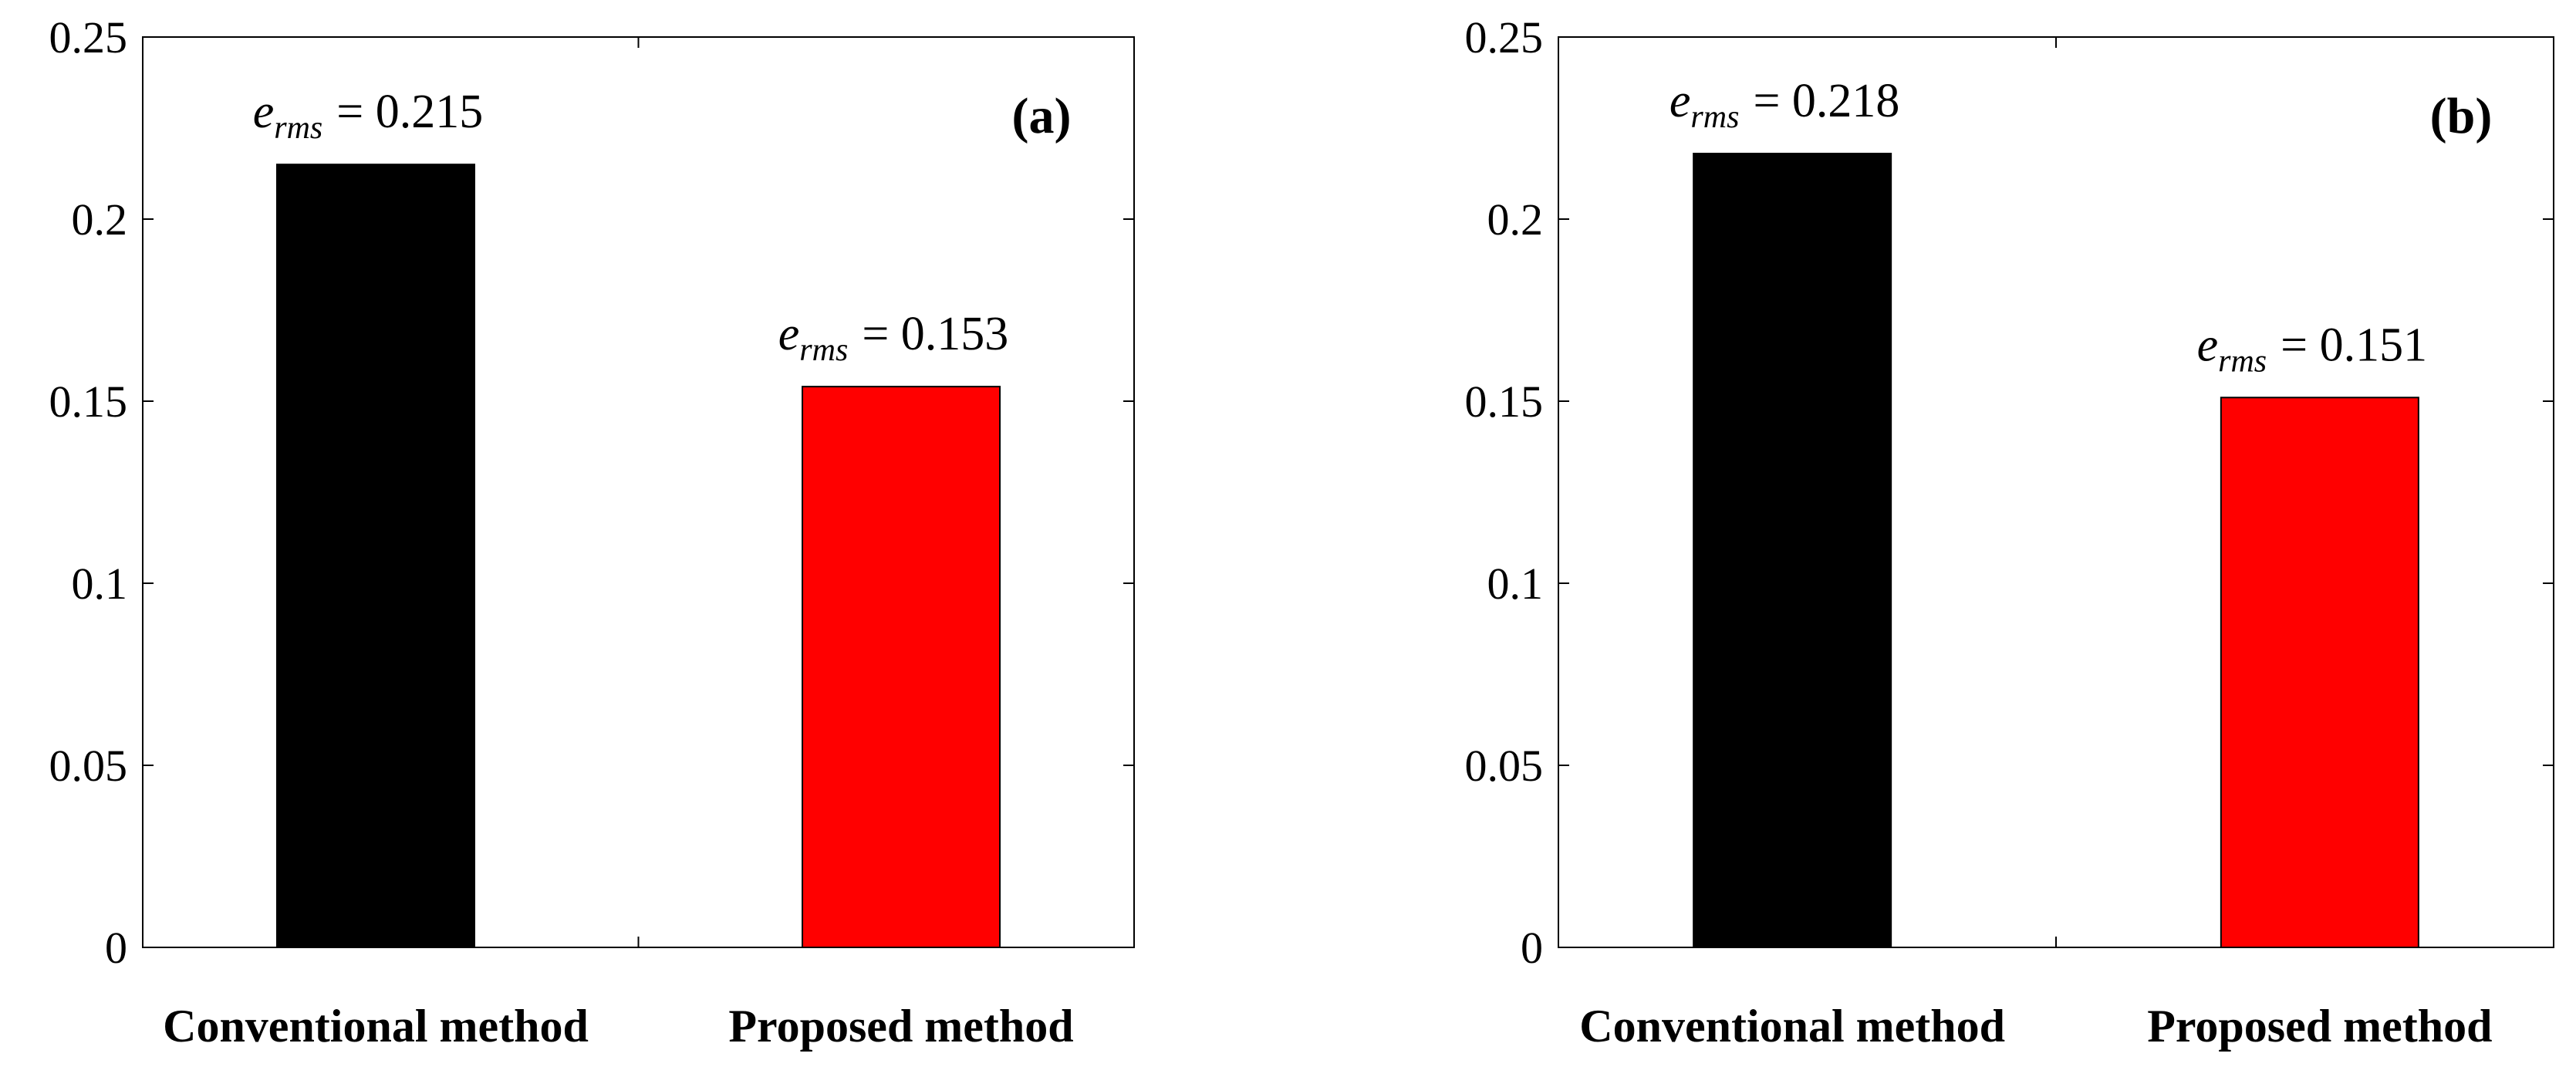 Image resolution: width=2576 pixels, height=1077 pixels. What do you see at coordinates (2461, 116) in the screenshot?
I see `panel-label: (b)` at bounding box center [2461, 116].